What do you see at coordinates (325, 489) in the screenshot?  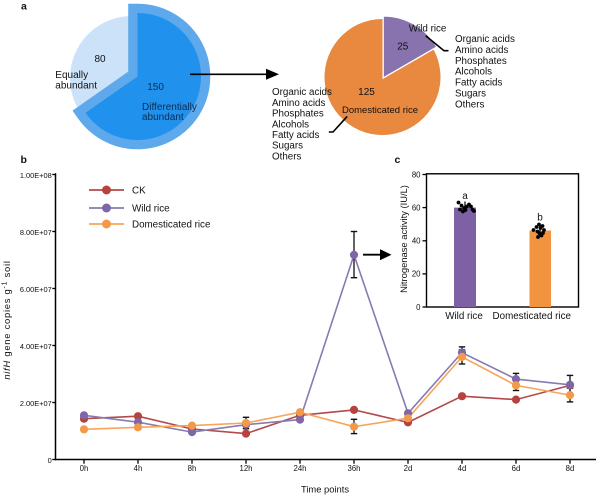 I see `svg-text: Time points` at bounding box center [325, 489].